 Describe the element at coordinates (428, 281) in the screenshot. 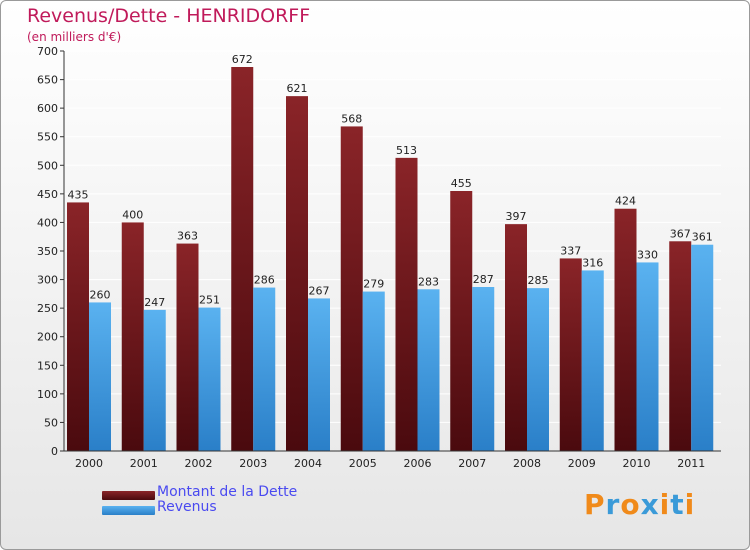

I see `data-label-revenus-2006: 283` at that location.